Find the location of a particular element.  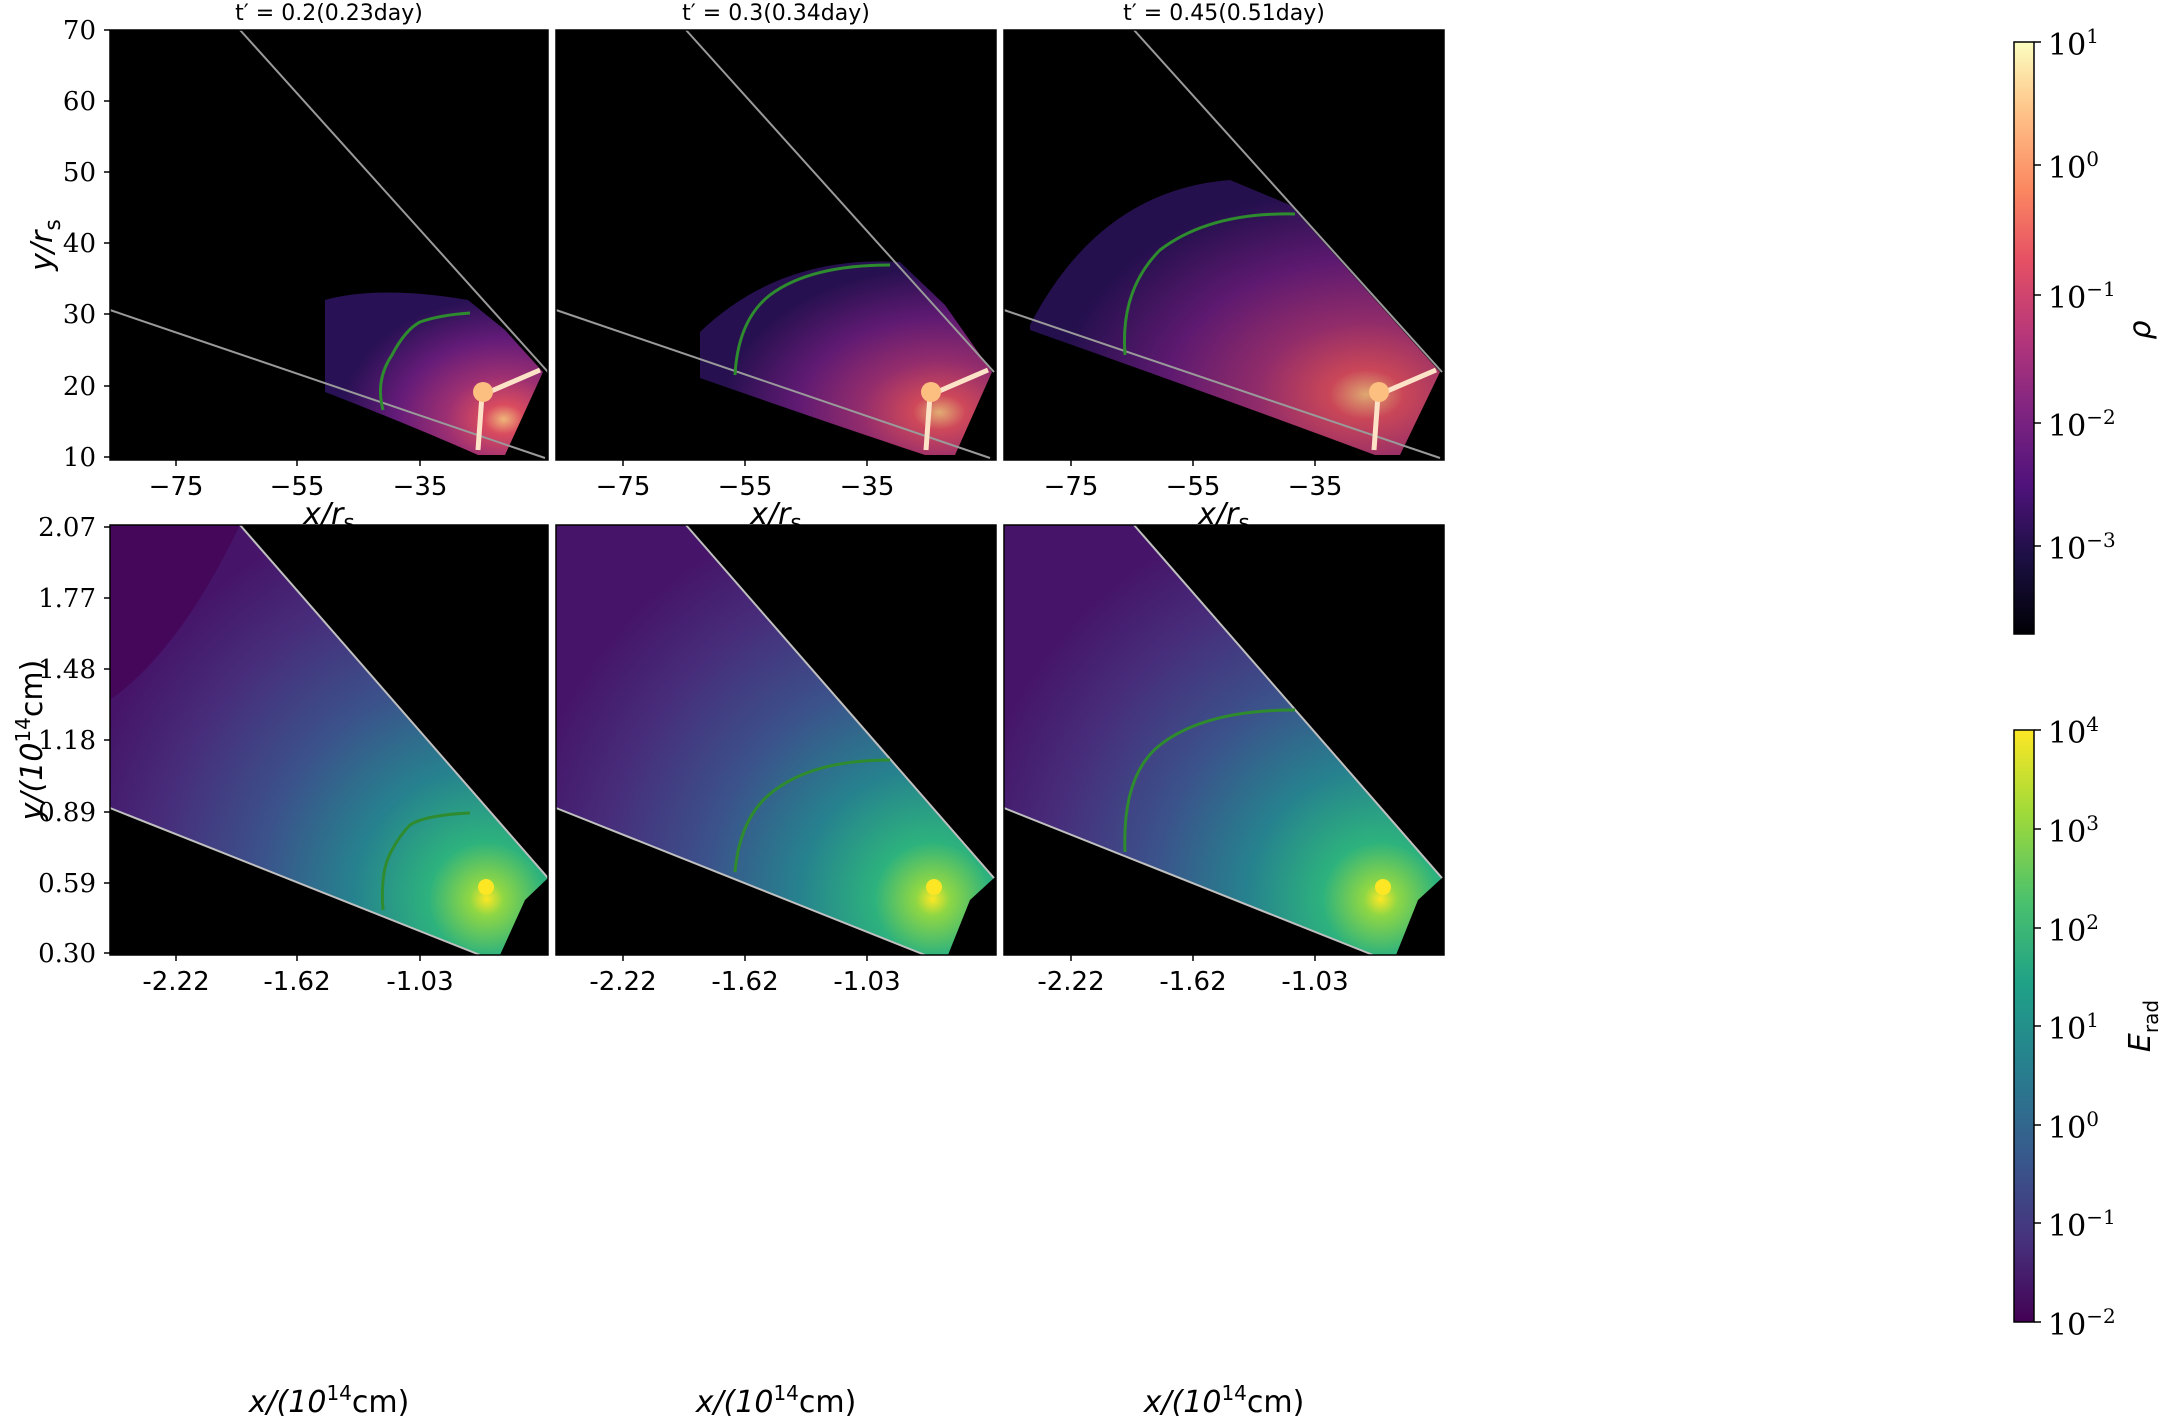

colorbar-density: 10¹ 10⁰ 10⁻¹ 10⁻² 10⁻³ ρ is located at coordinates (2085, 329).